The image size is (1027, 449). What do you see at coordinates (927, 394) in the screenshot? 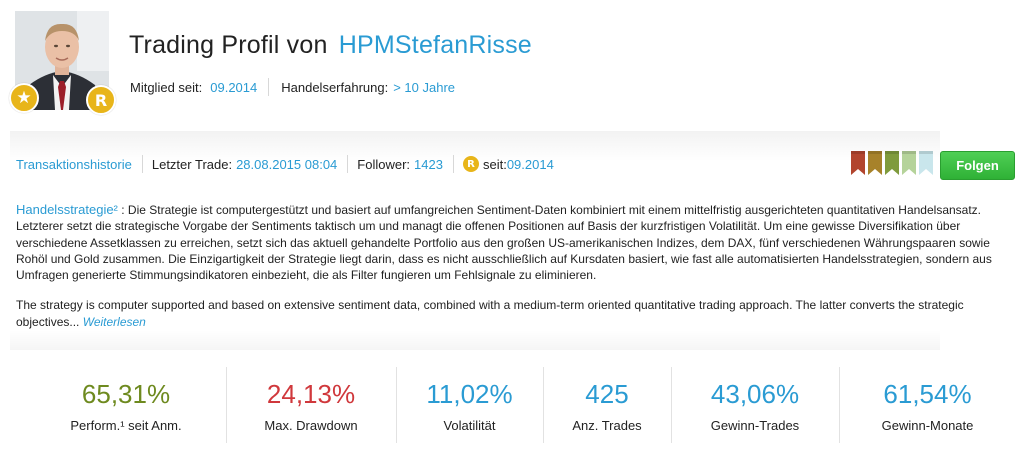
I see `stat-value: 61,54%` at bounding box center [927, 394].